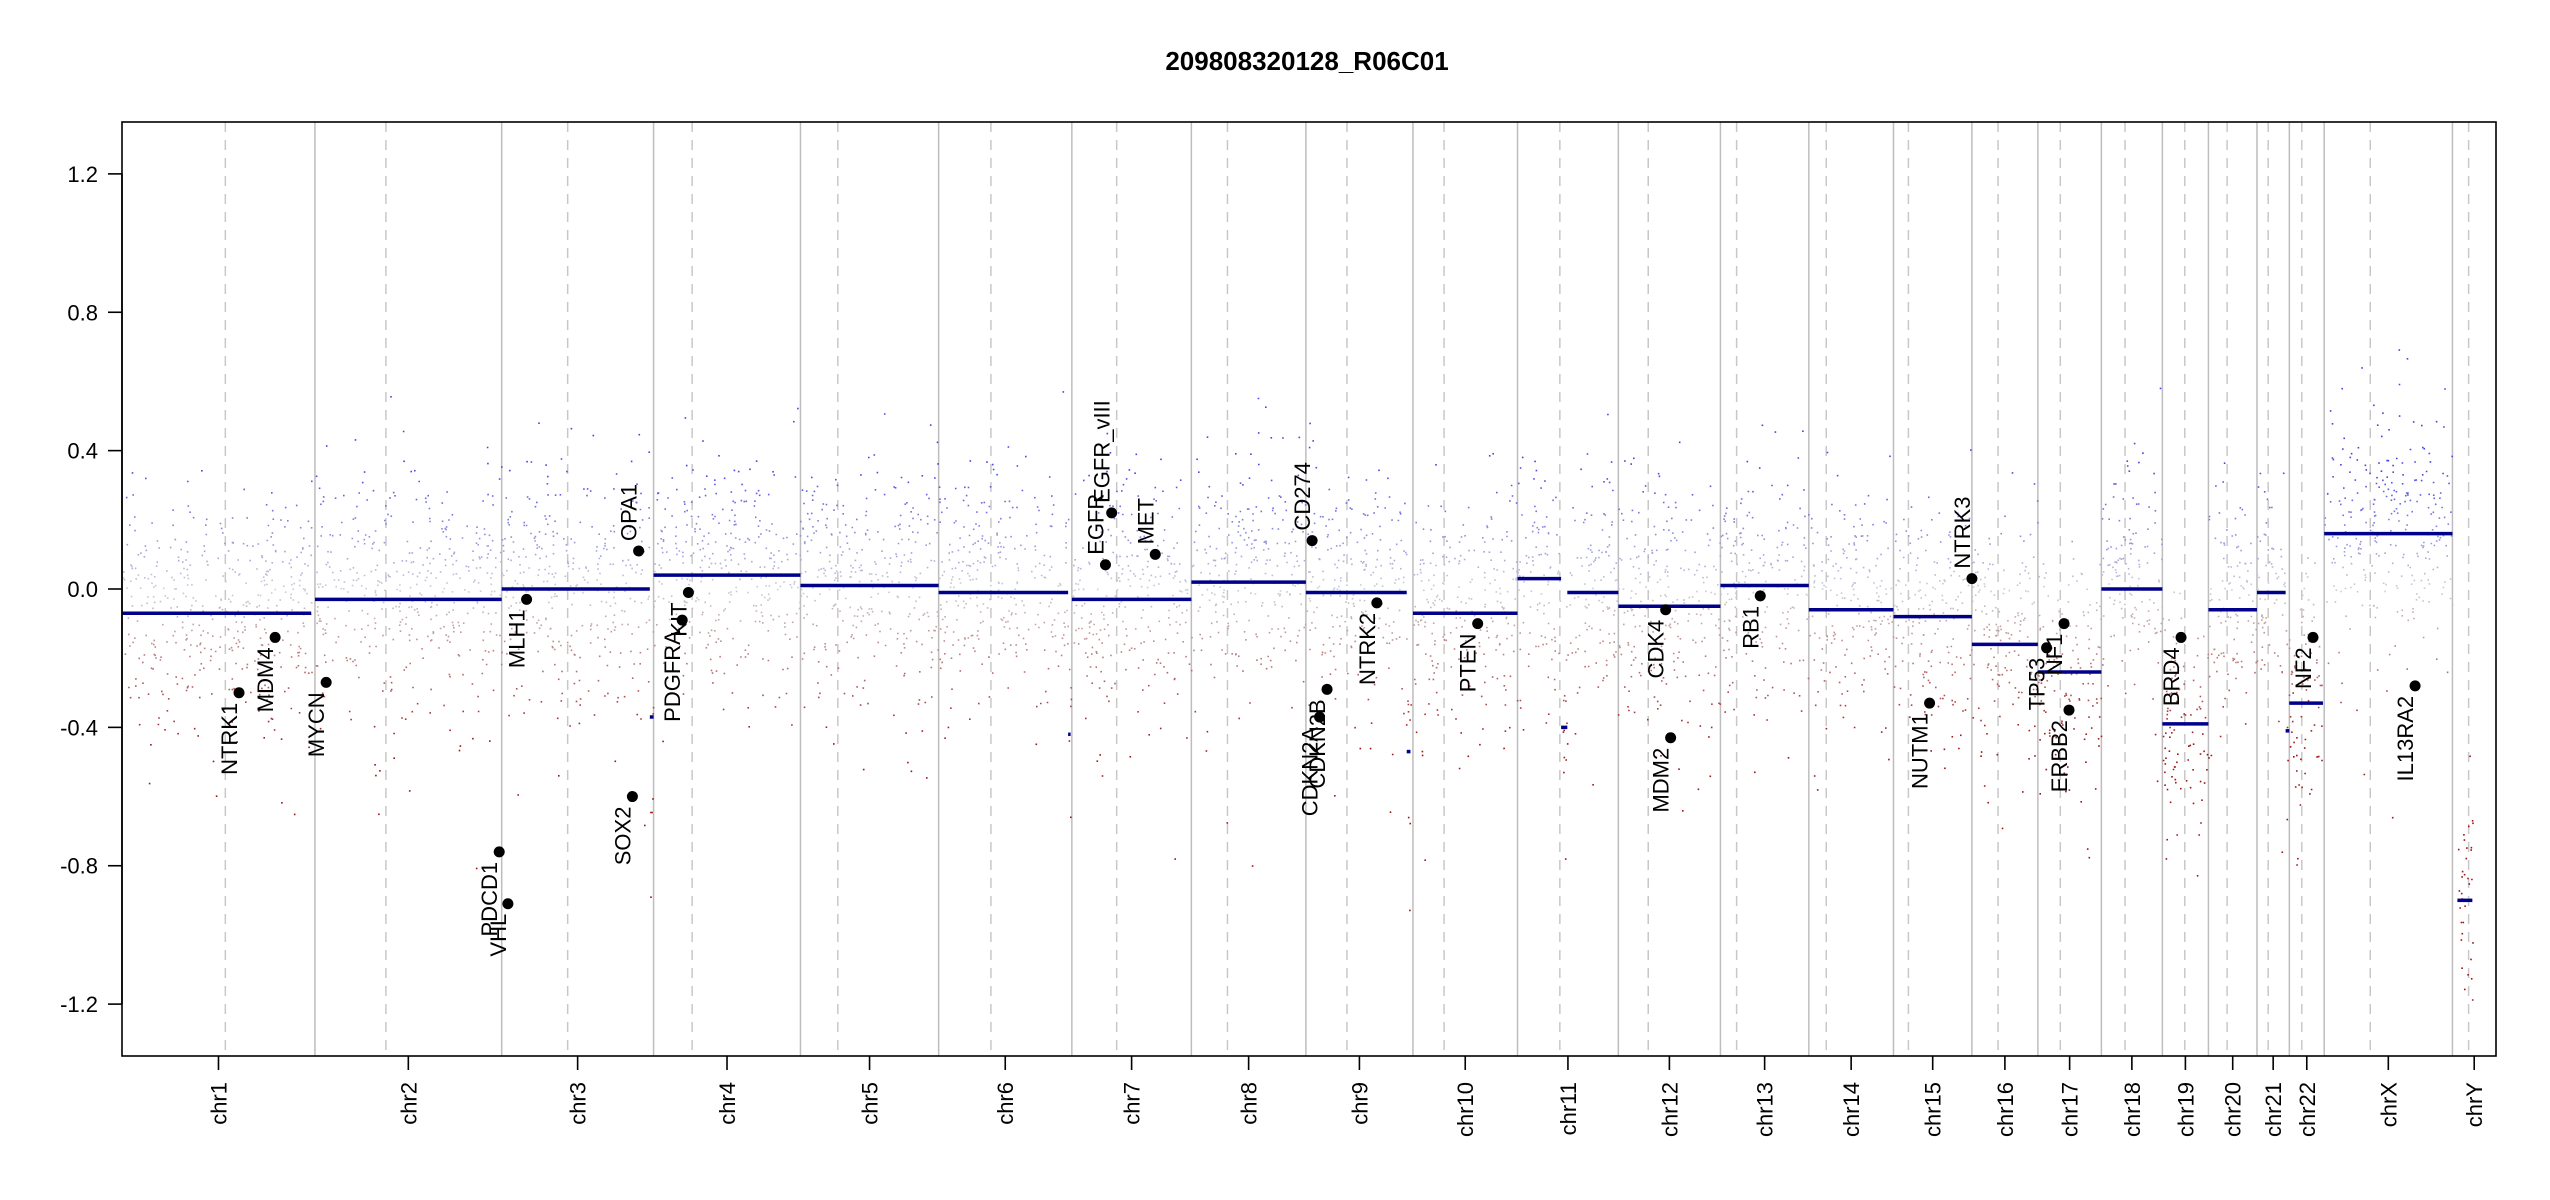 Image resolution: width=2550 pixels, height=1200 pixels. I want to click on x-tick-label-chr14: chr14, so click(1851, 1109).